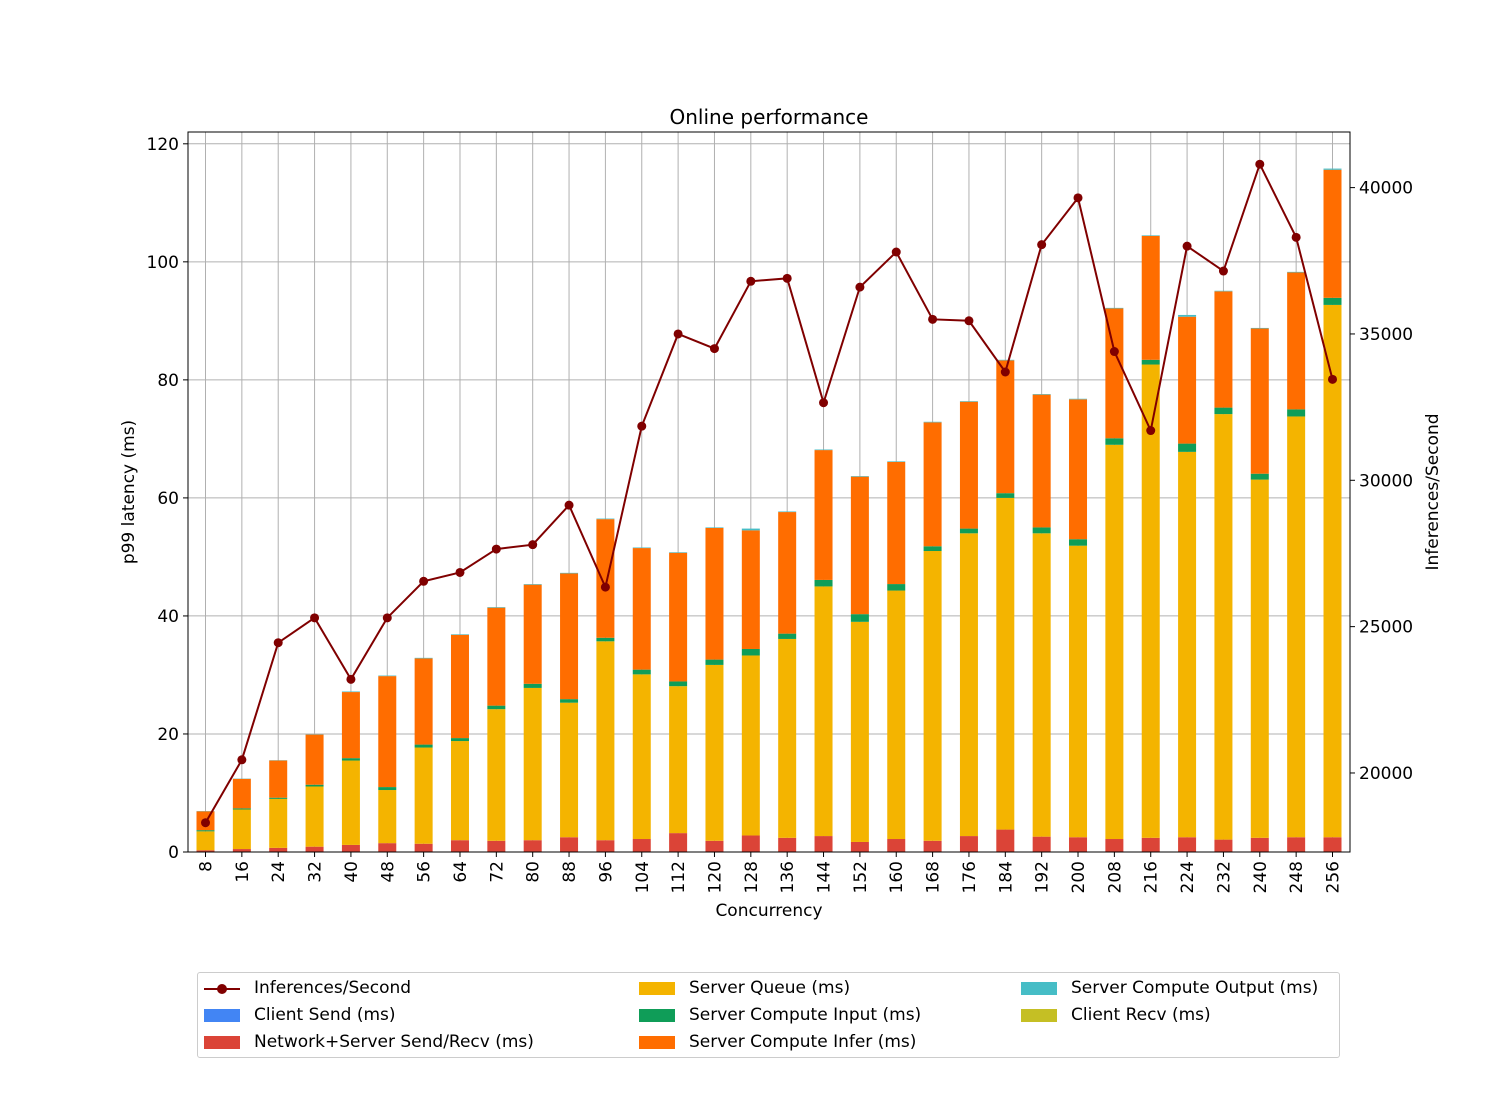 Image resolution: width=1500 pixels, height=1100 pixels. I want to click on legend-item-client-recv: Client Recv (ms), so click(1116, 1015).